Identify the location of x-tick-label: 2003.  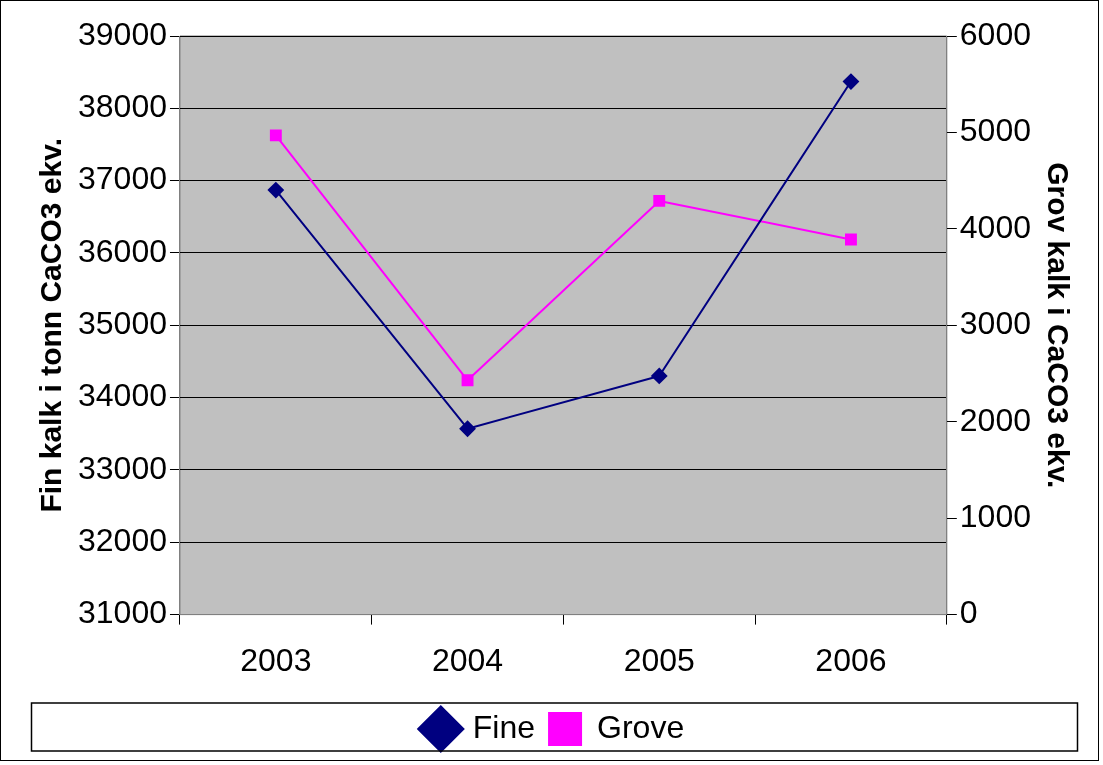
(276, 659).